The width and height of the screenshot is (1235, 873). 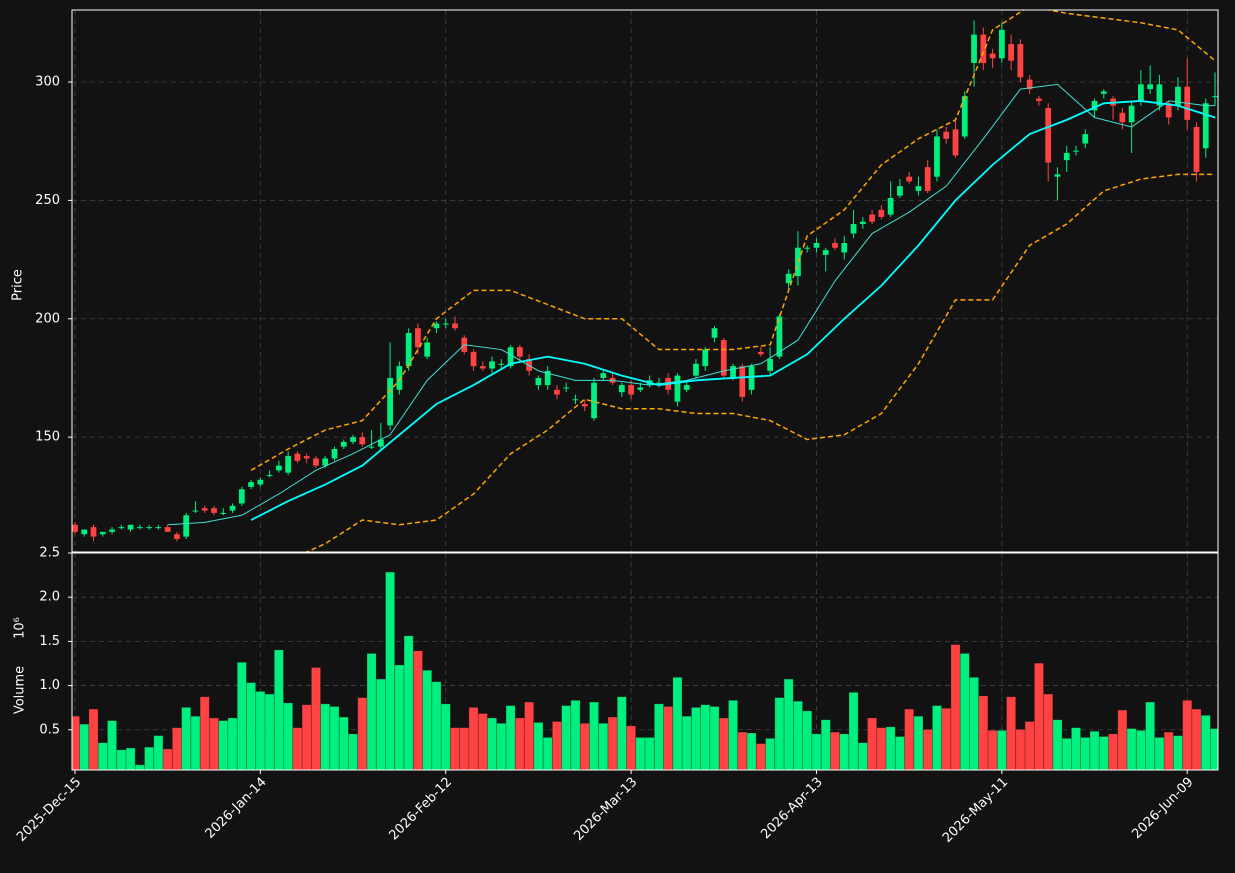 I want to click on y-tick-label: 1.0, so click(x=49, y=685).